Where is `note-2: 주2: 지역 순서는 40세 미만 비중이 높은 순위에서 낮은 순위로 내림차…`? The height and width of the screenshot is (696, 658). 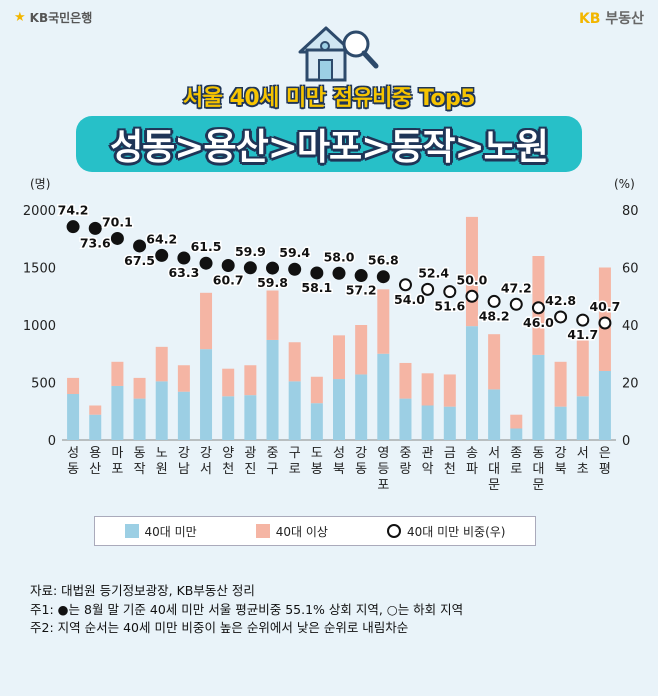
note-2: 주2: 지역 순서는 40세 미만 비중이 높은 순위에서 낮은 순위로 내림차… is located at coordinates (219, 627).